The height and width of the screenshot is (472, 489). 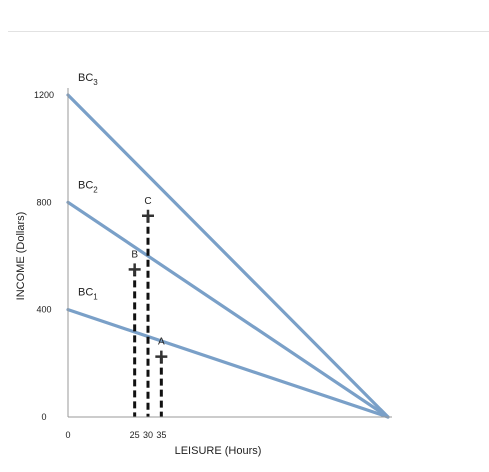 What do you see at coordinates (218, 451) in the screenshot?
I see `x-axis-title: LEISURE (Hours)` at bounding box center [218, 451].